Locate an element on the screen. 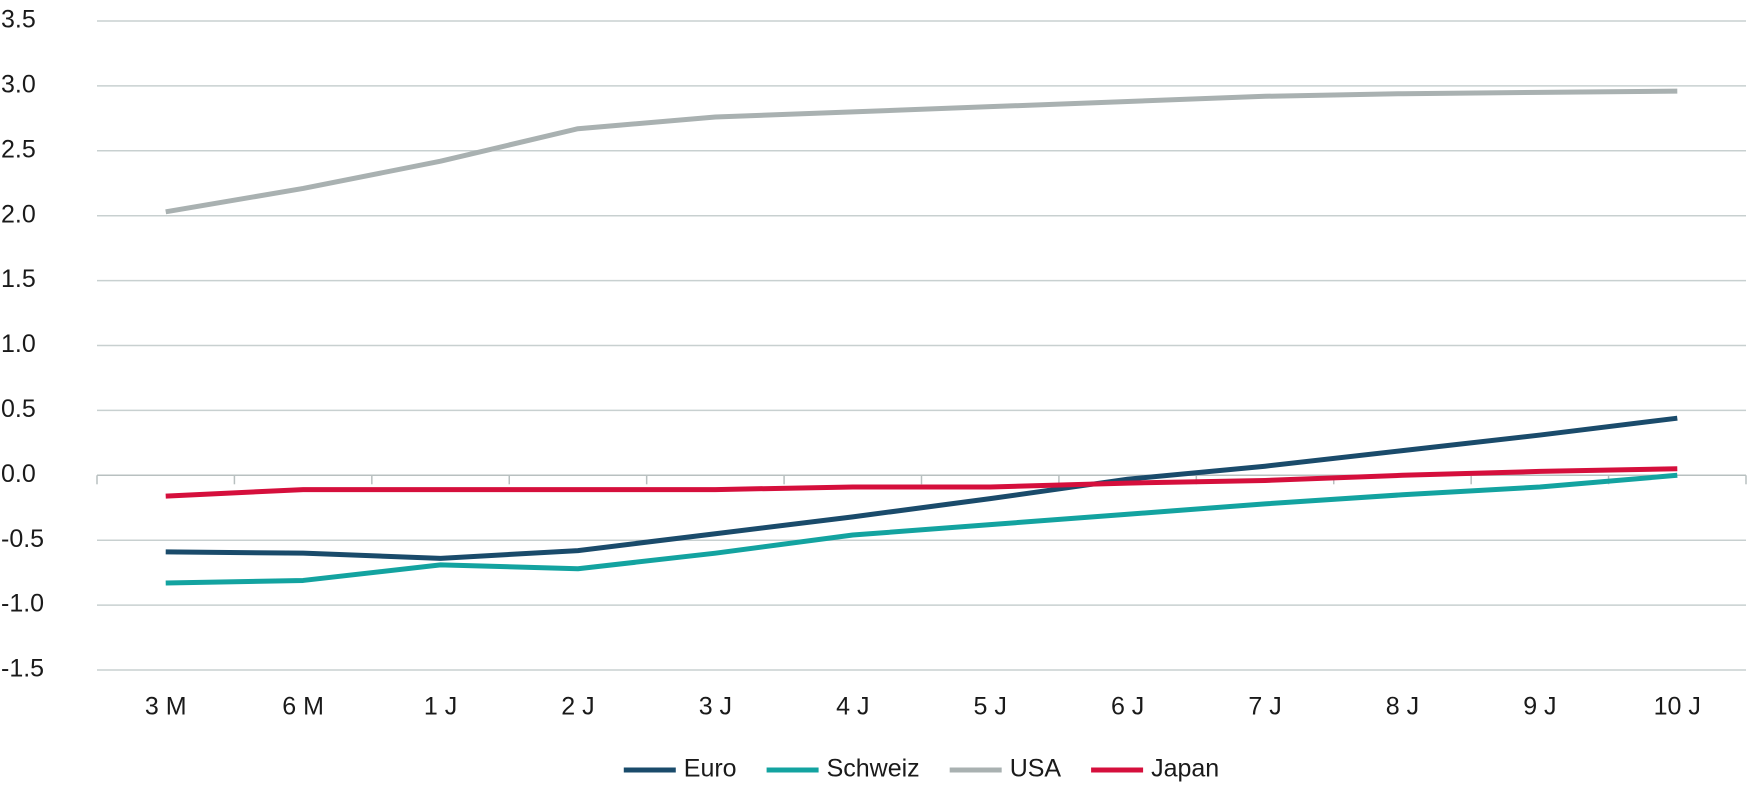  x-tick-label: 2 J is located at coordinates (577, 707).